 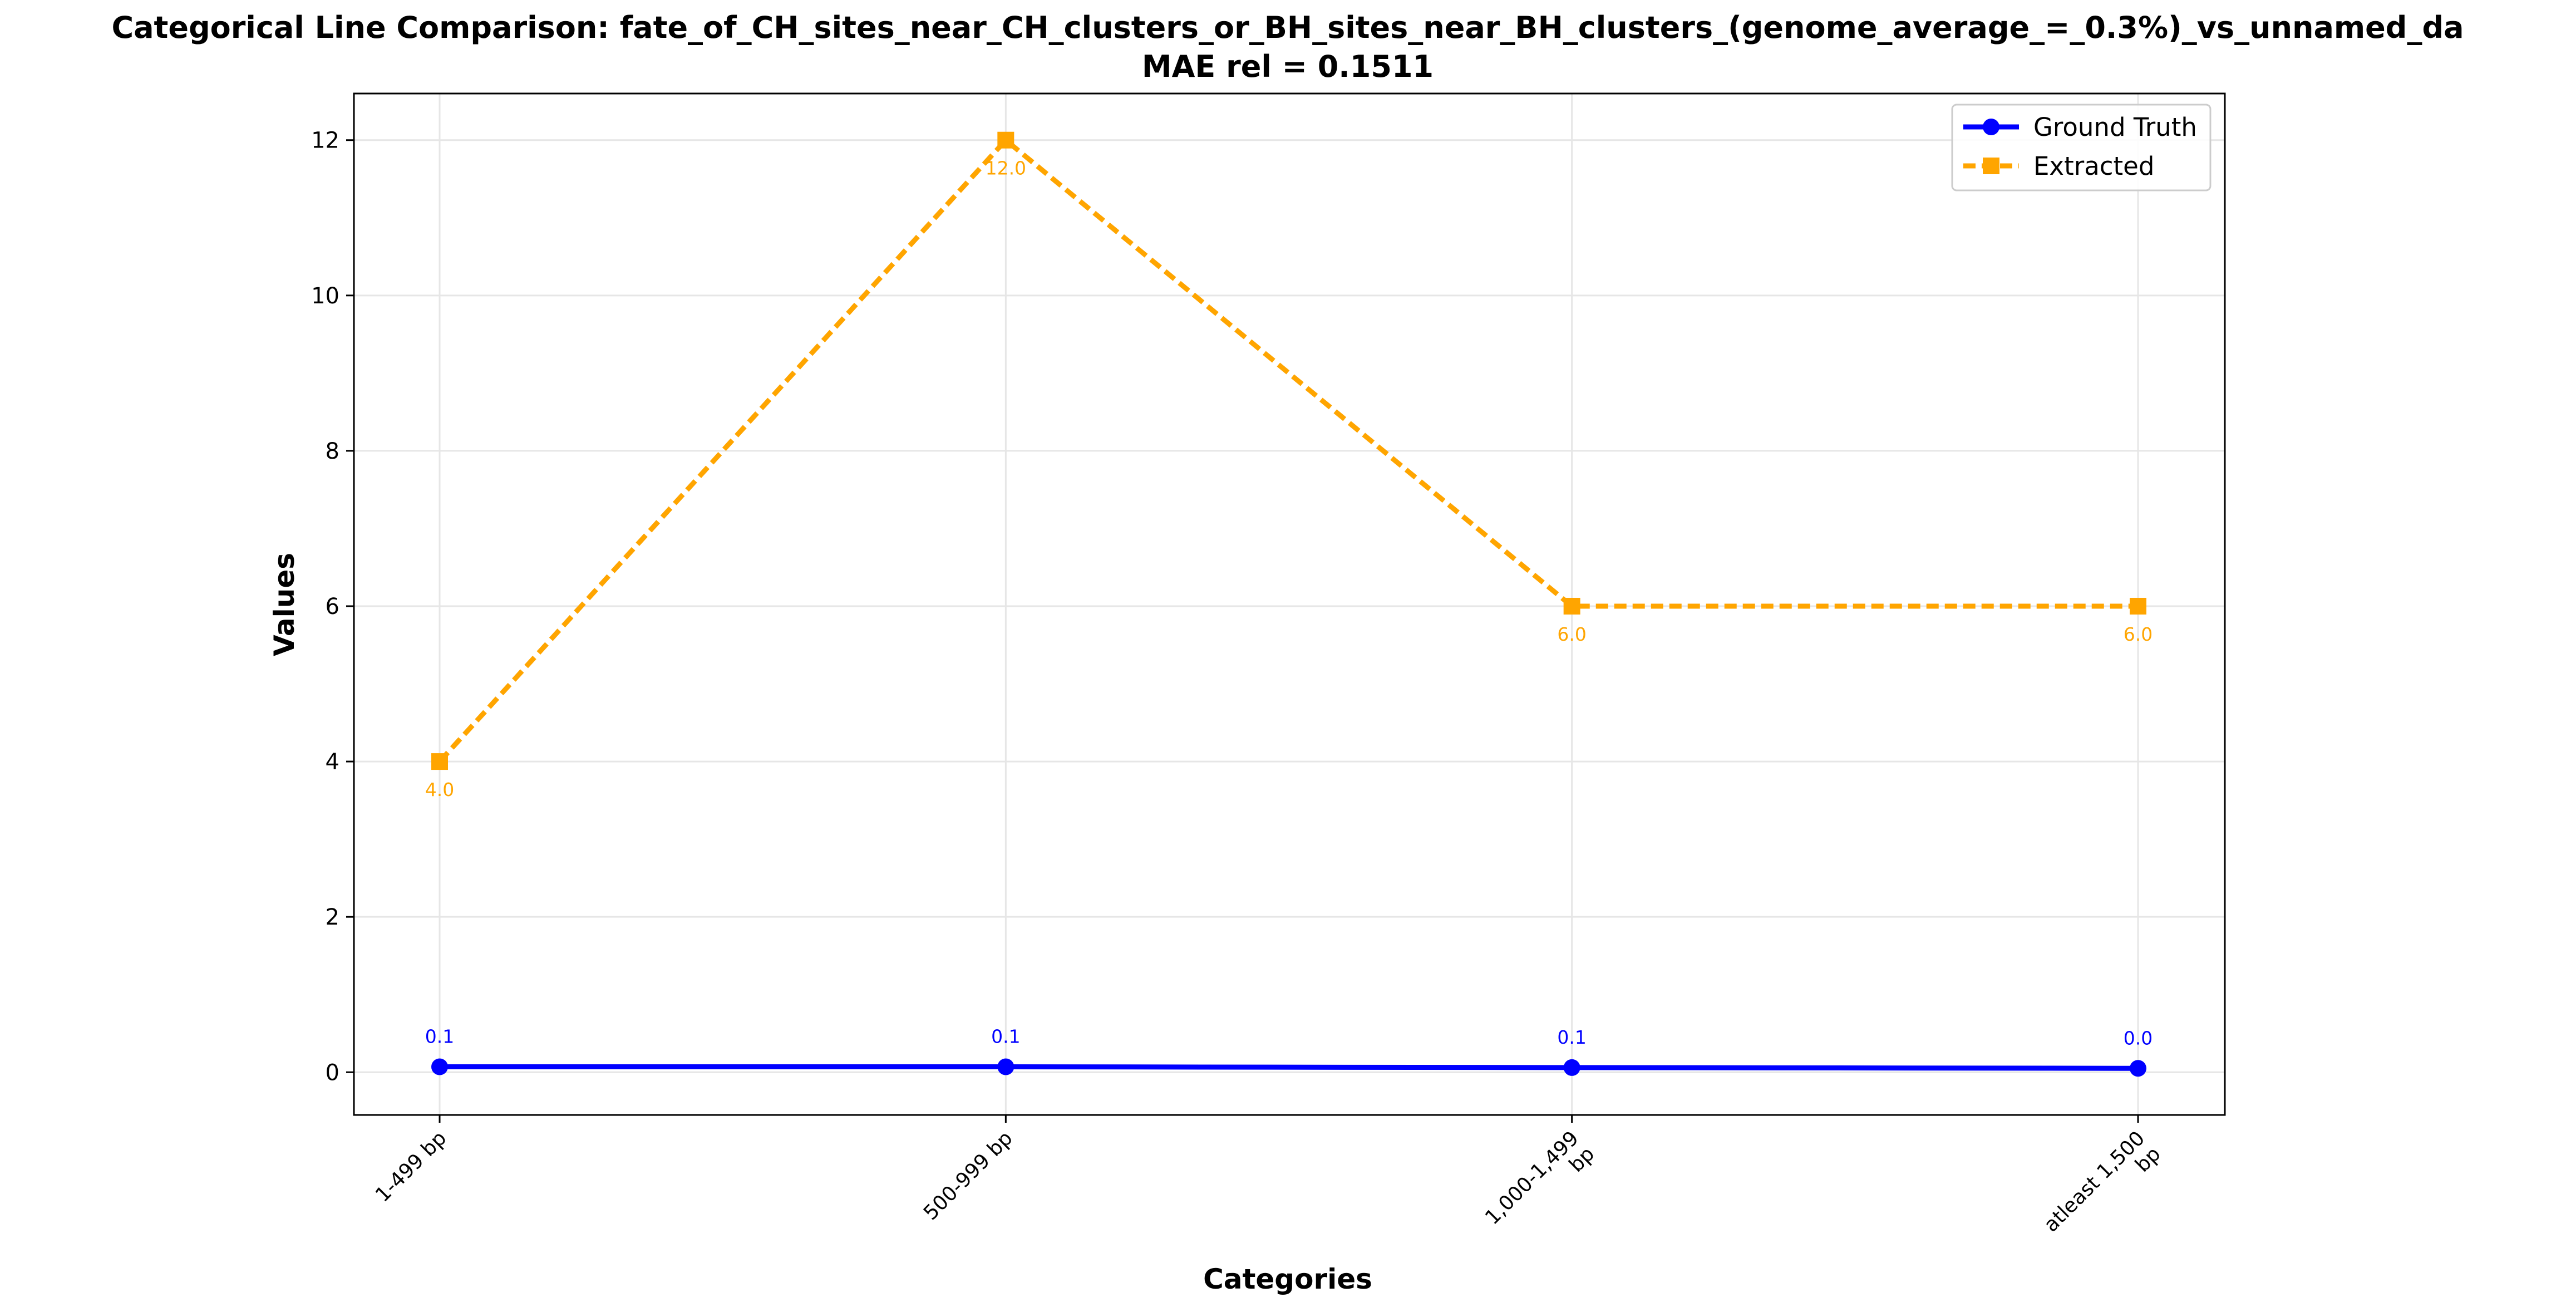 I want to click on y-tick-label: 6, so click(x=332, y=607).